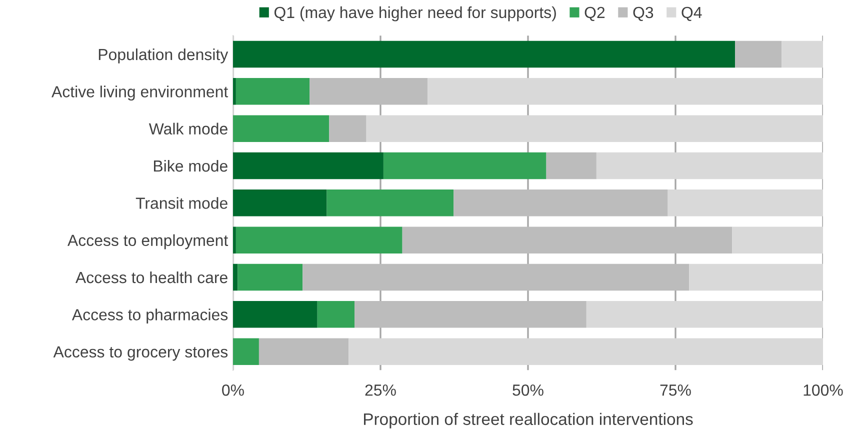 This screenshot has height=446, width=858. Describe the element at coordinates (140, 353) in the screenshot. I see `y-tick-label: Access to grocery stores` at that location.